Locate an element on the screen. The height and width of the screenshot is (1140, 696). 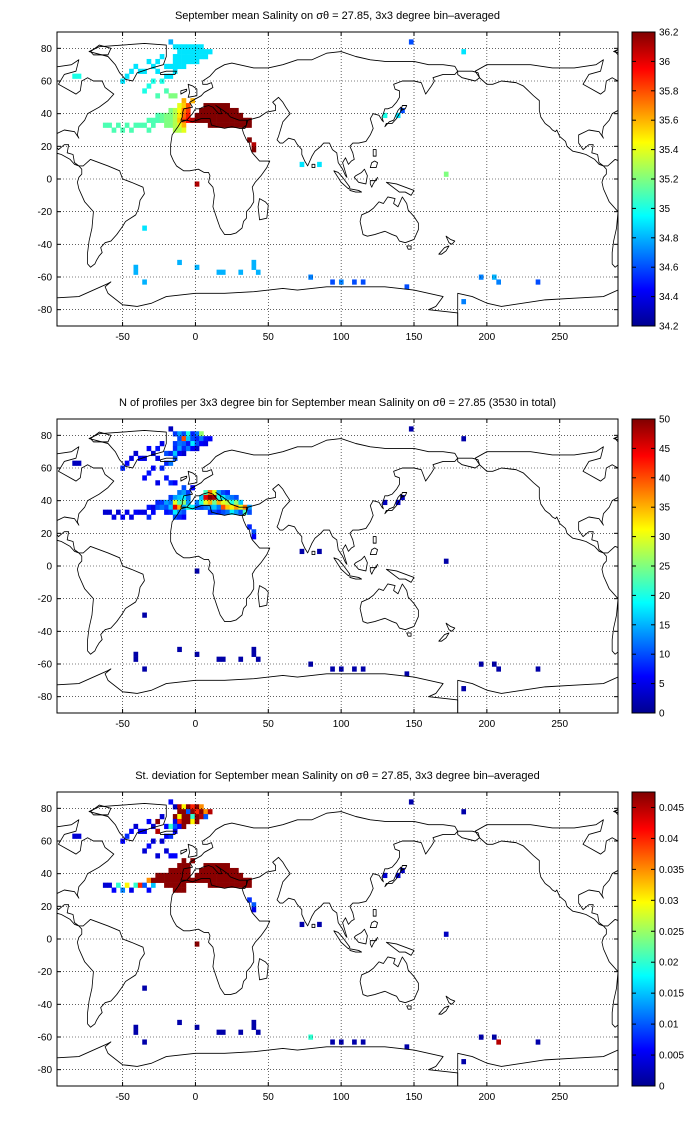
colorbar-tick-label: 0.045 is located at coordinates (671, 808).